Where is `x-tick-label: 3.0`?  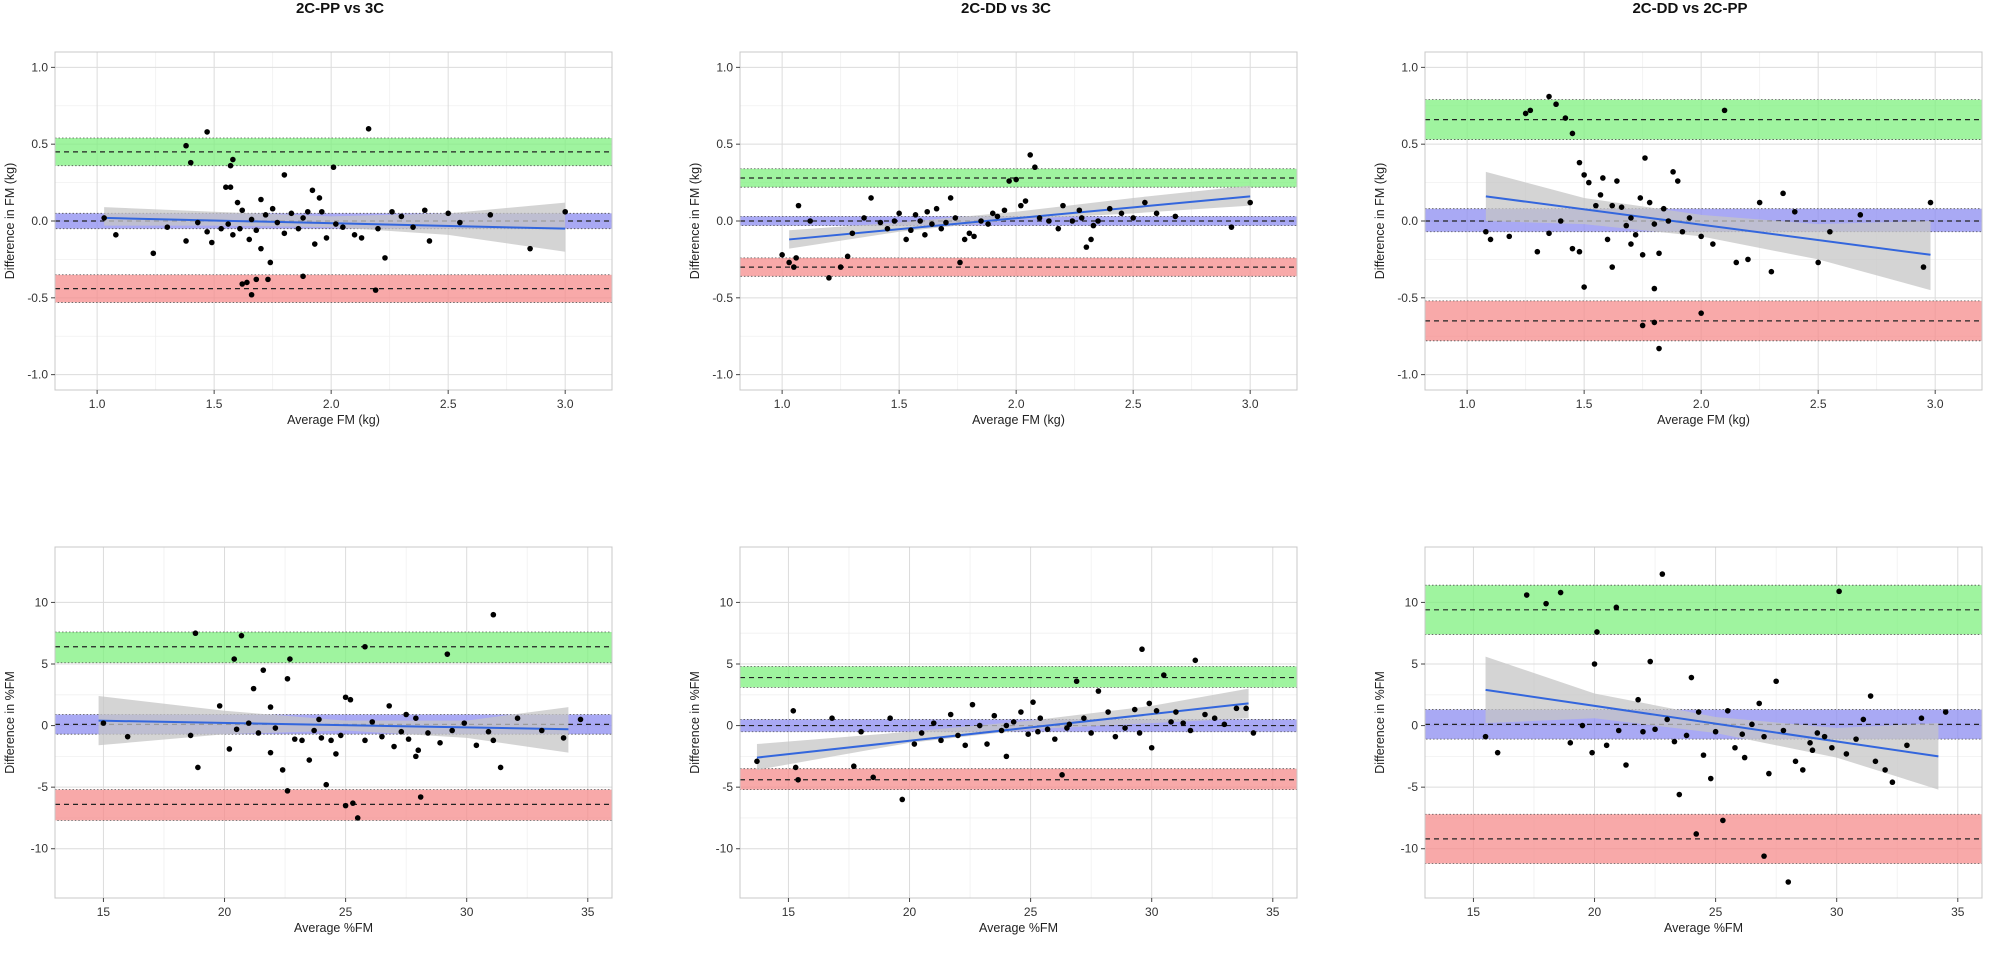 x-tick-label: 3.0 is located at coordinates (1250, 404).